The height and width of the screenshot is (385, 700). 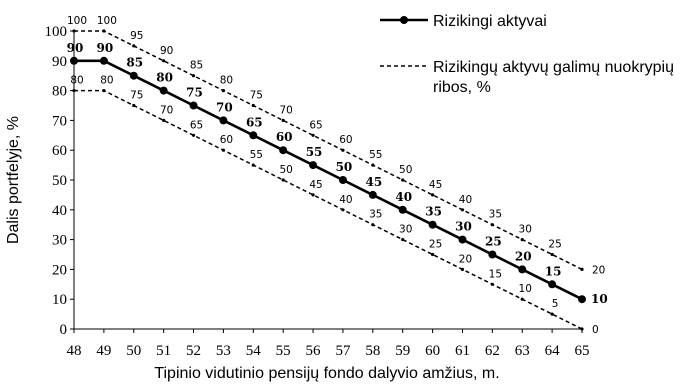 What do you see at coordinates (196, 66) in the screenshot?
I see `upper-band-data-label: 85` at bounding box center [196, 66].